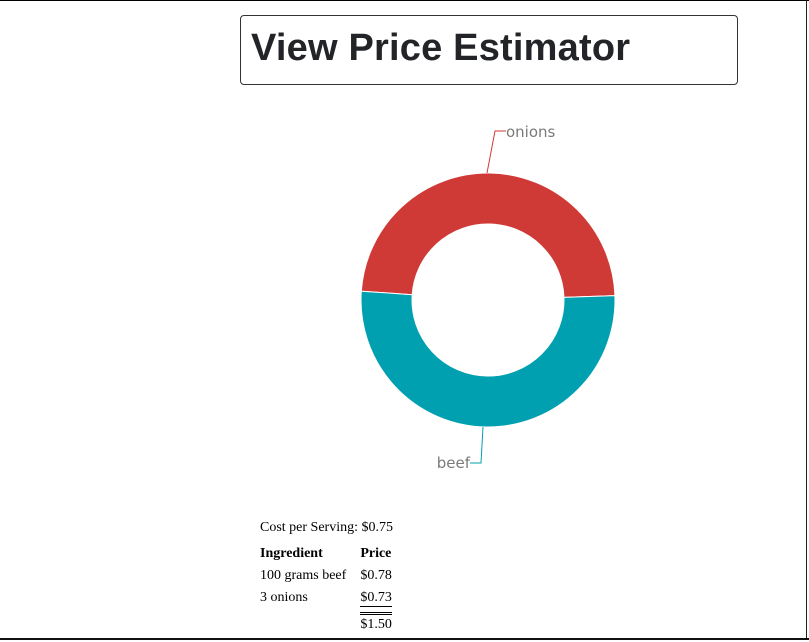 The image size is (809, 642). I want to click on cost-per-serving-label: Cost per Serving:, so click(309, 527).